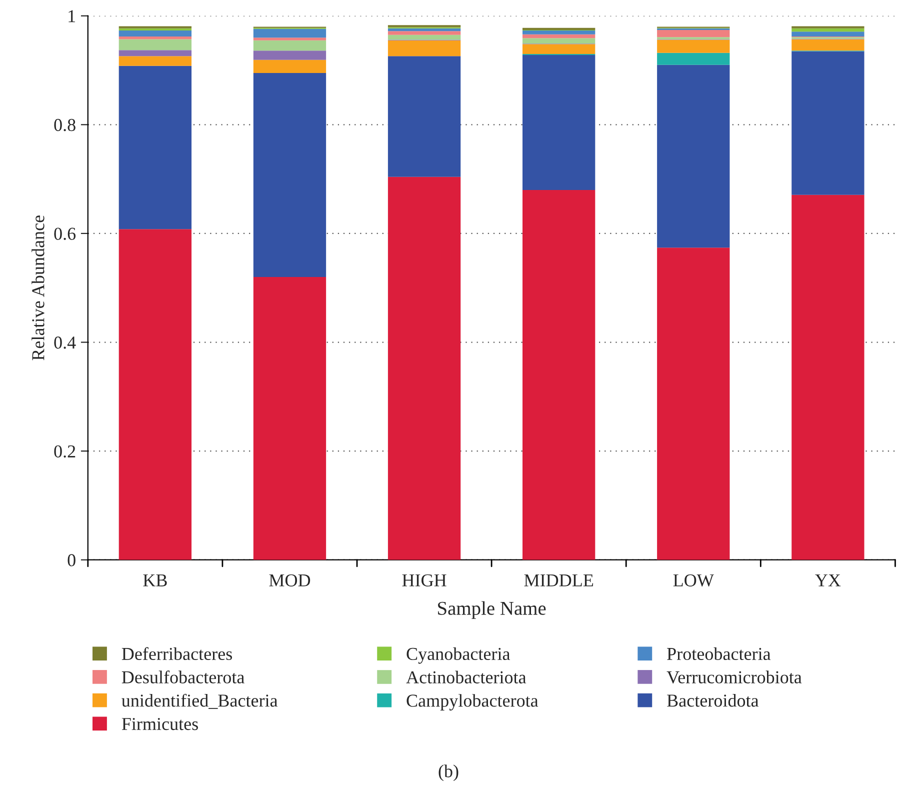 The width and height of the screenshot is (897, 793). What do you see at coordinates (424, 580) in the screenshot?
I see `x-tick-label: HIGH` at bounding box center [424, 580].